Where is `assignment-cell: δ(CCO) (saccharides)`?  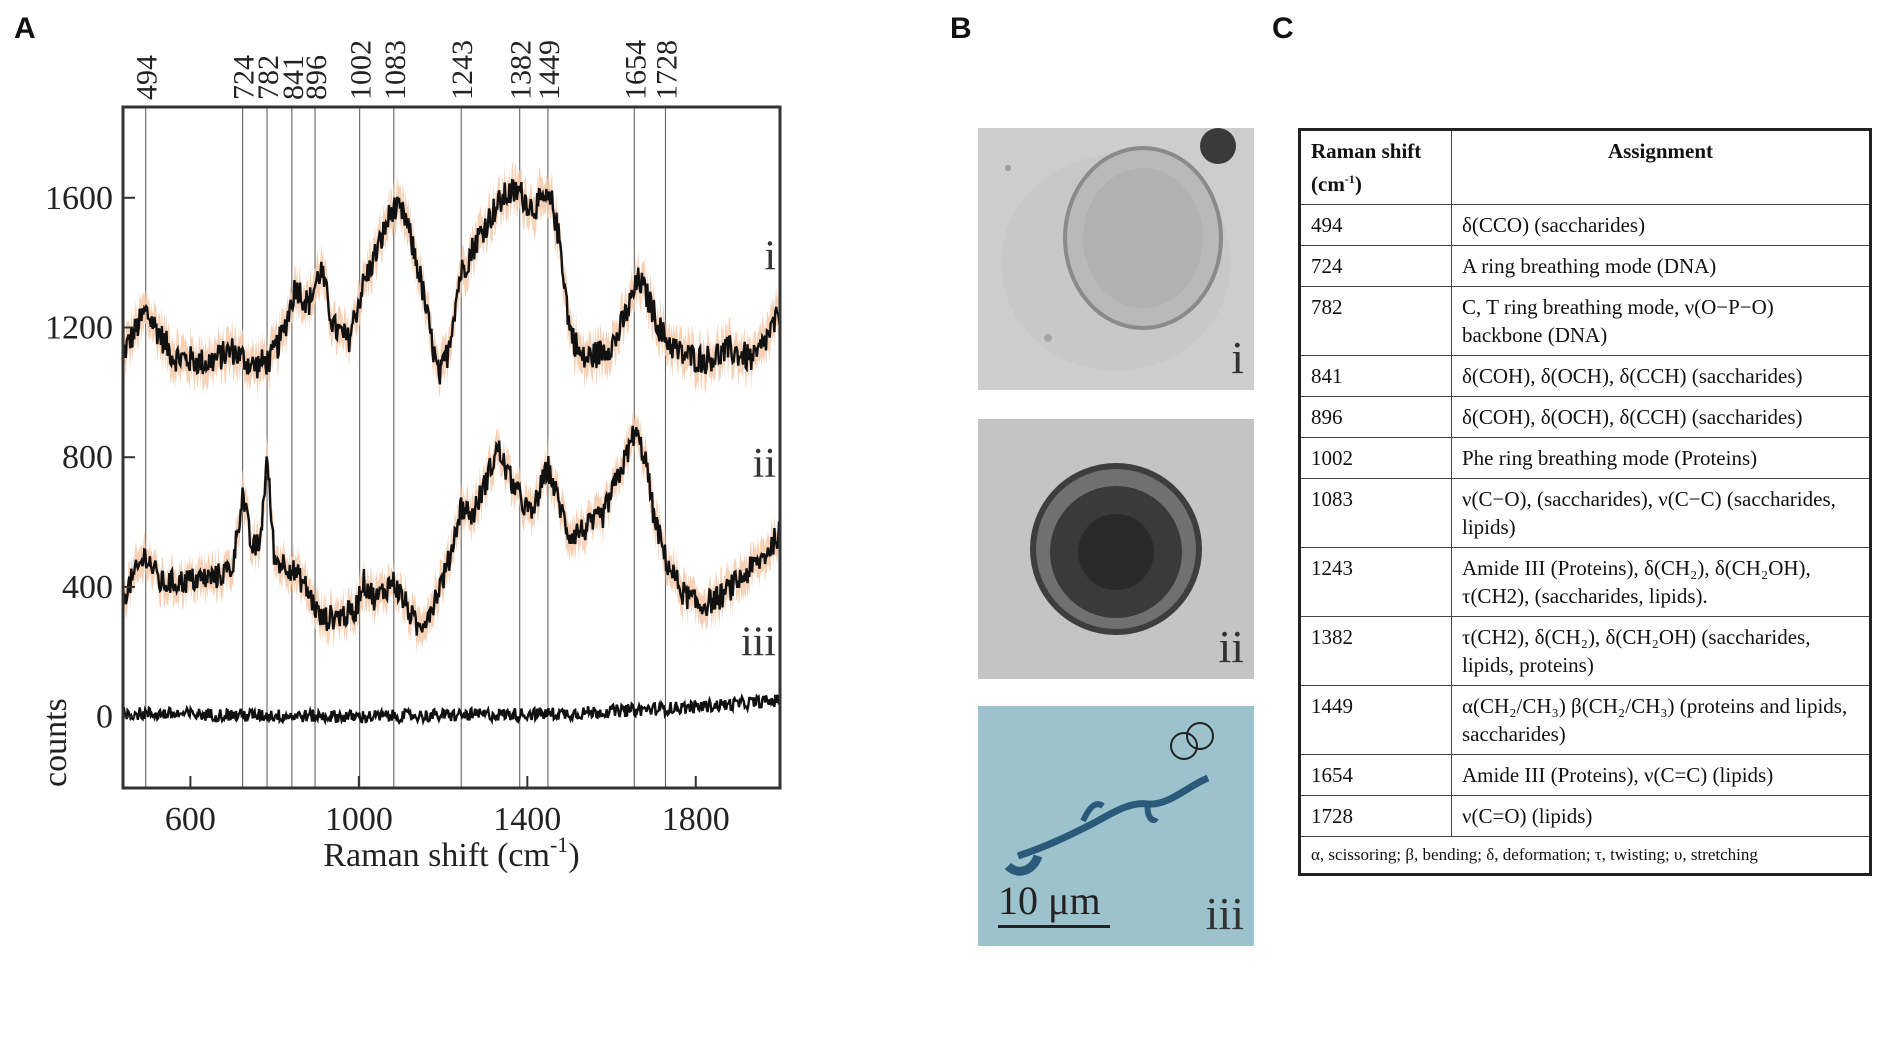 assignment-cell: δ(CCO) (saccharides) is located at coordinates (1661, 225).